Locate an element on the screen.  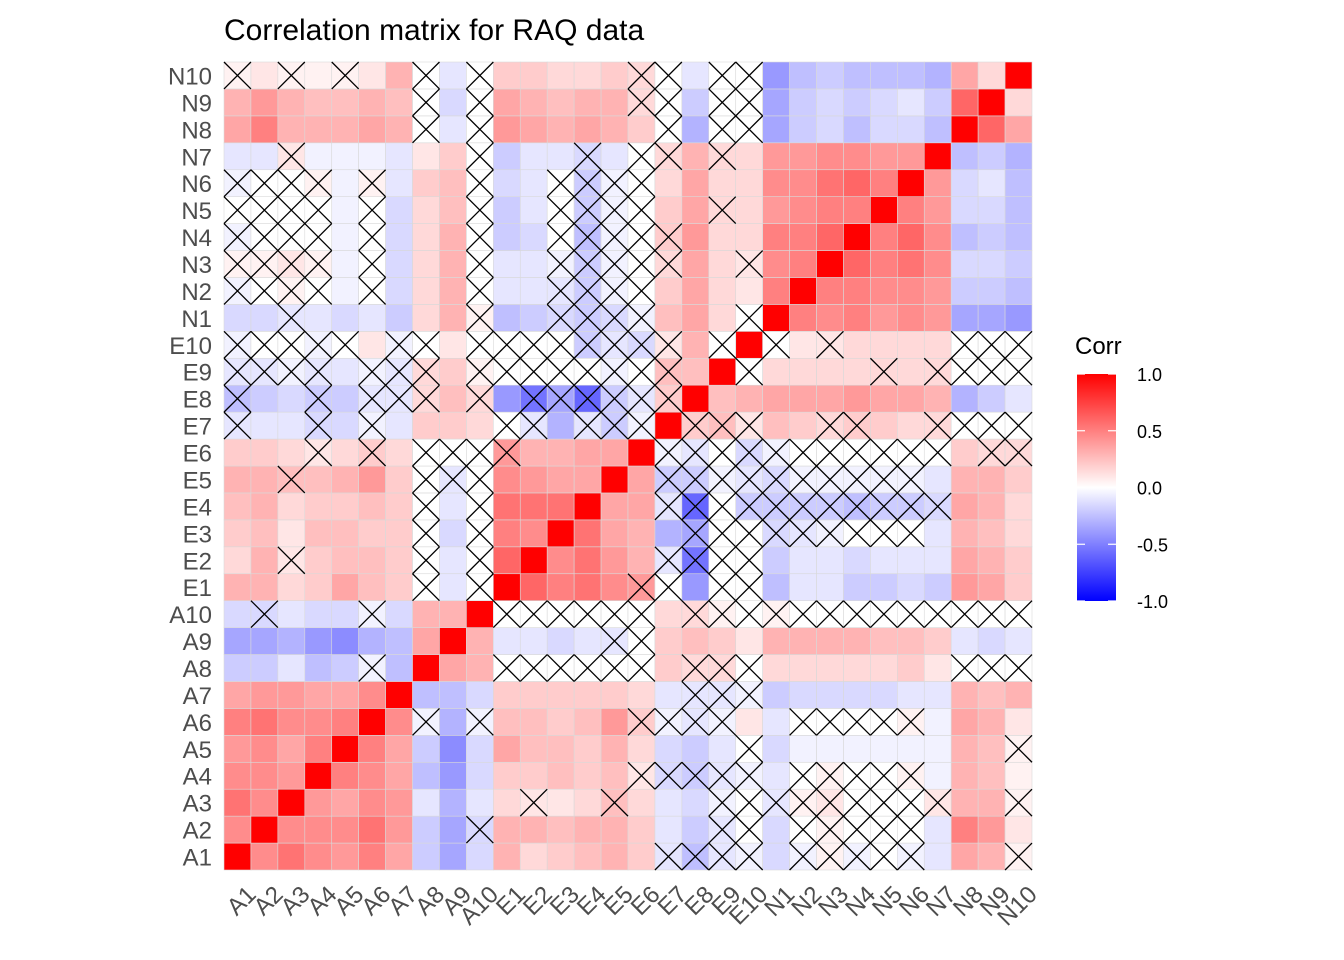
cell-E1-A5 is located at coordinates (345, 587).